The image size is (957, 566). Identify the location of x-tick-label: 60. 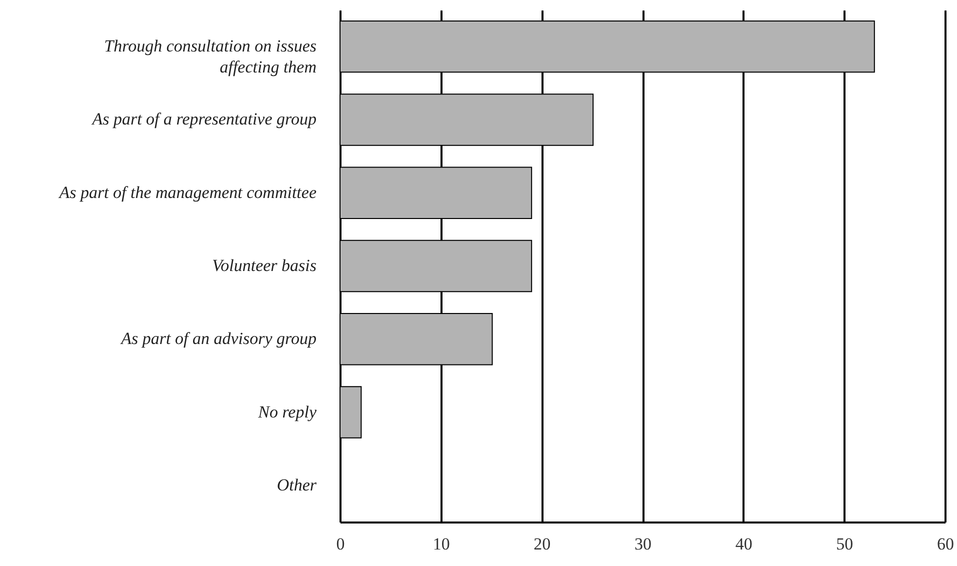
(945, 544).